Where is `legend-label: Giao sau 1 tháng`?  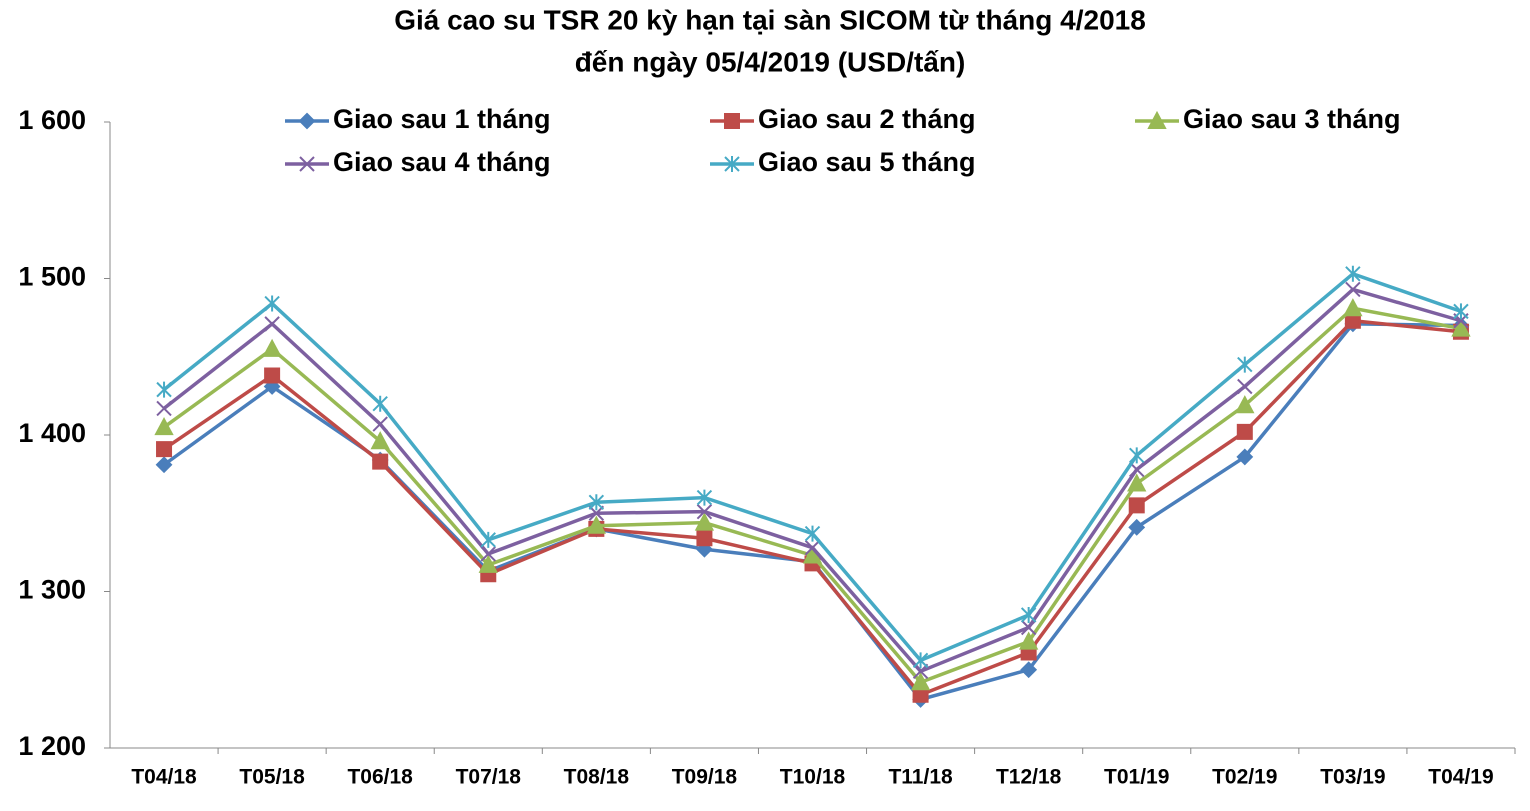 legend-label: Giao sau 1 tháng is located at coordinates (442, 119).